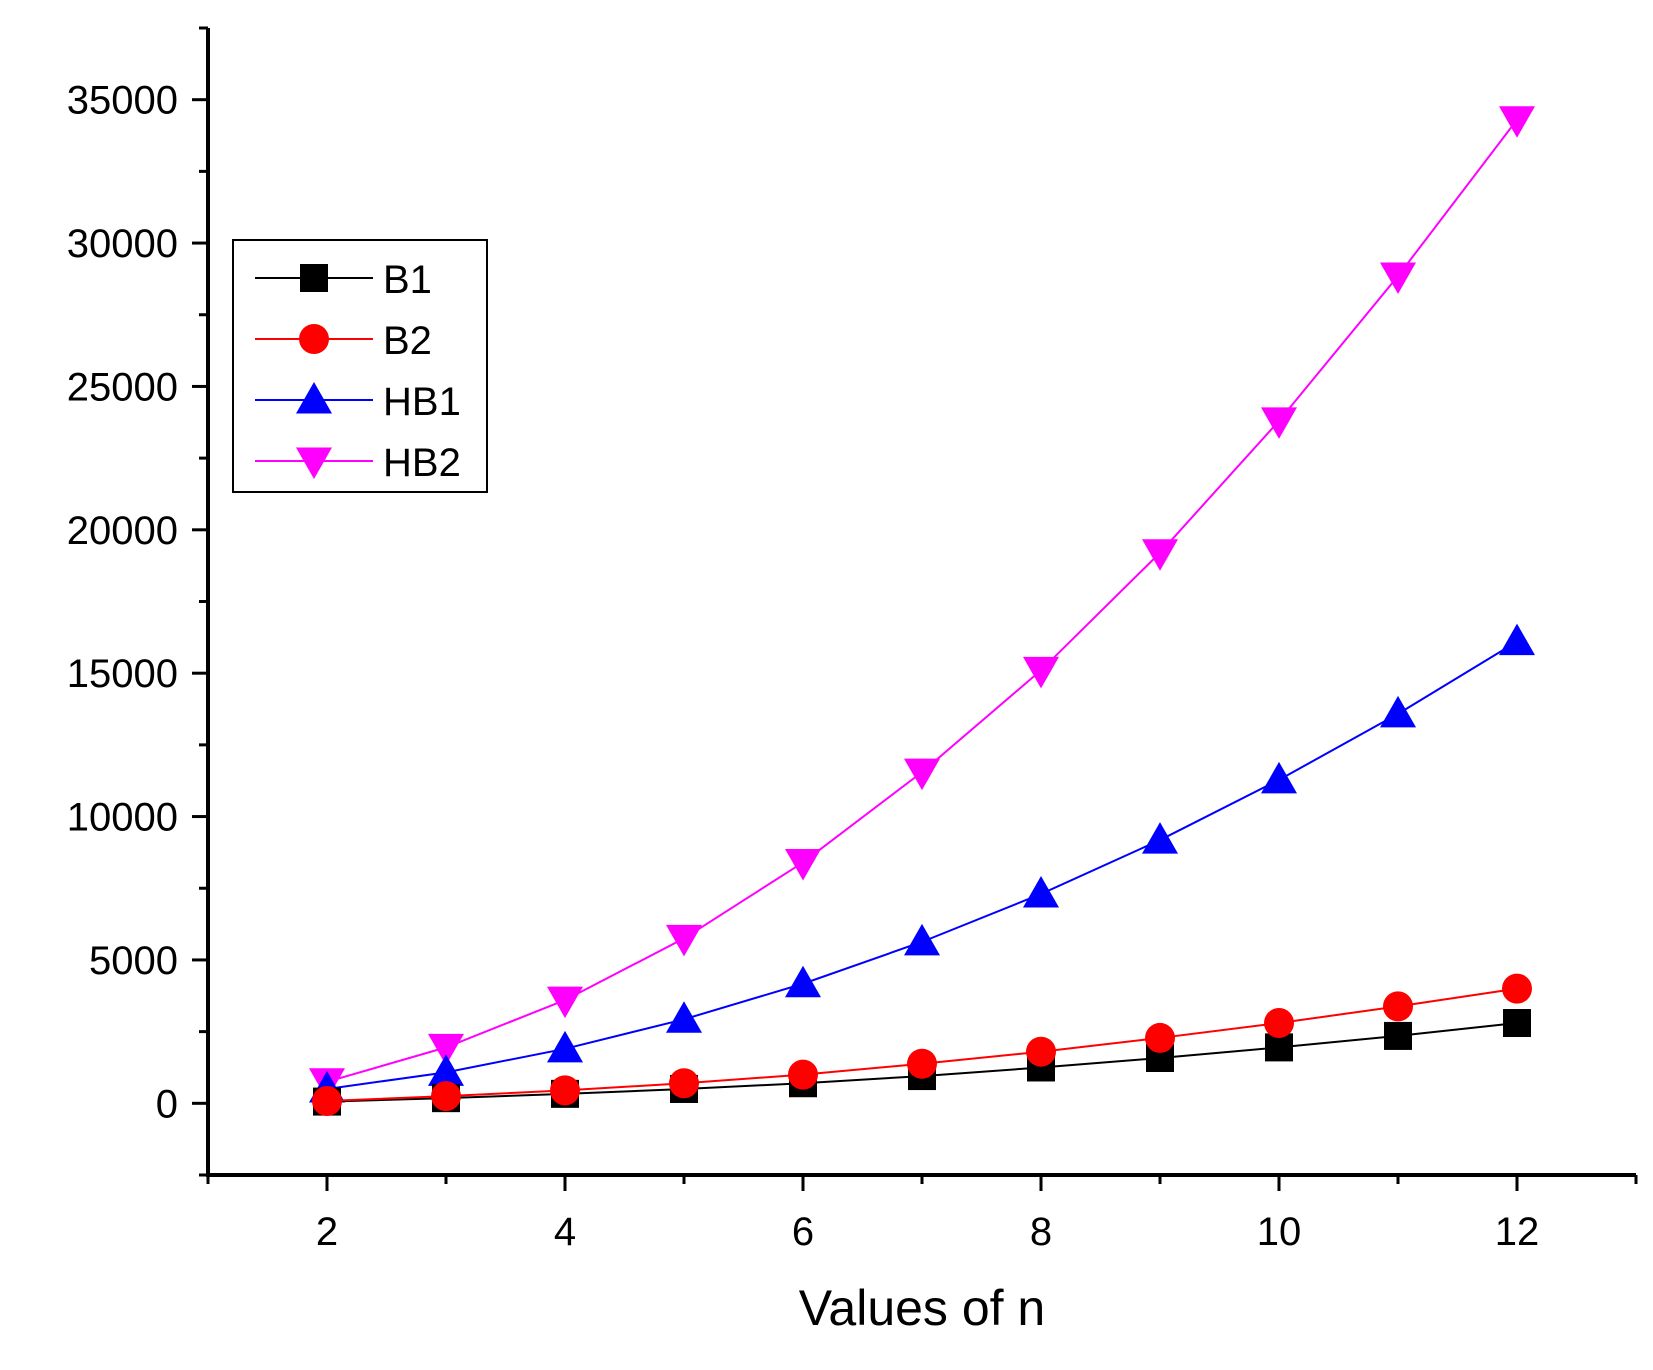 The image size is (1653, 1370). I want to click on legend-marker-b1, so click(314, 278).